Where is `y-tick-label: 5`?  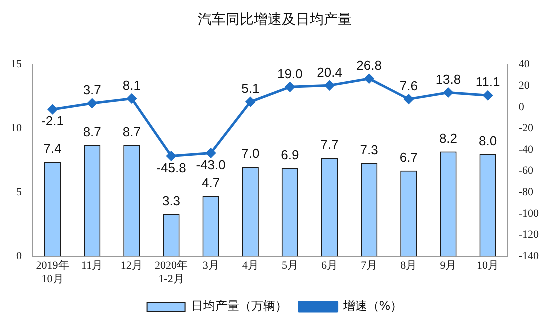
y-tick-label: 5 is located at coordinates (19, 192).